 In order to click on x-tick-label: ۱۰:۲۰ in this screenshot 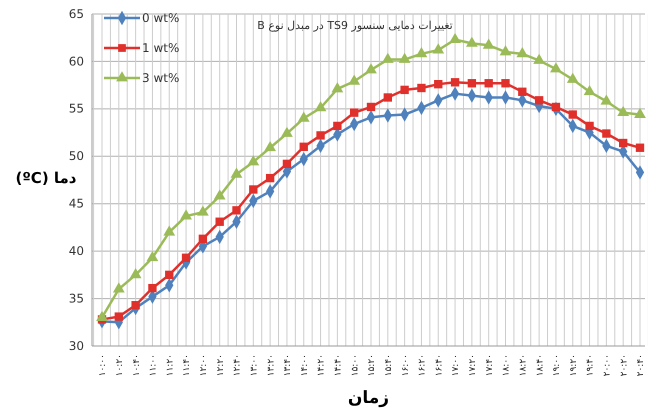, I will do `click(119, 365)`.